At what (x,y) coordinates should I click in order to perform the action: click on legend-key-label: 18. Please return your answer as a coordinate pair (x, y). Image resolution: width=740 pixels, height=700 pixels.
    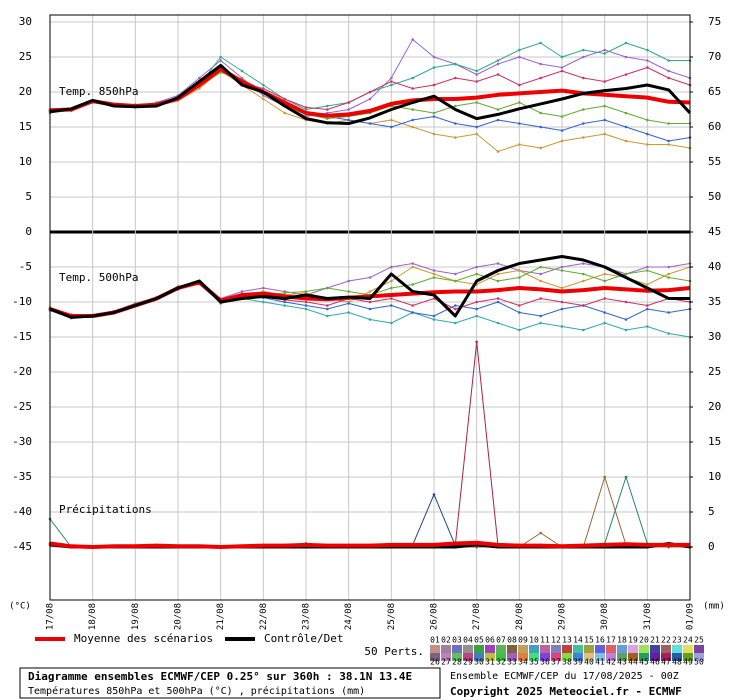
    Looking at the image, I should click on (622, 640).